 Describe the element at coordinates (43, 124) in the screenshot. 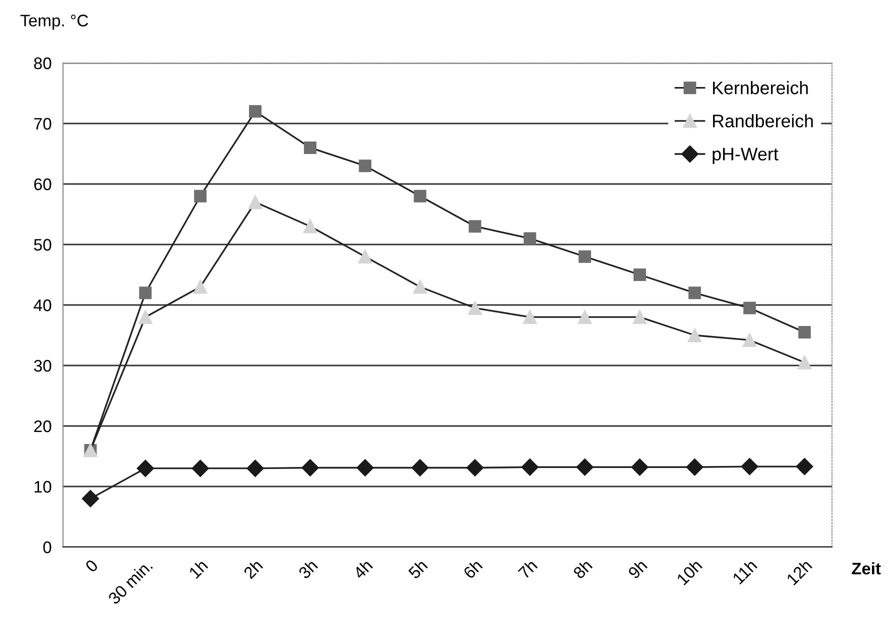

I see `y-tick-label: 70` at that location.